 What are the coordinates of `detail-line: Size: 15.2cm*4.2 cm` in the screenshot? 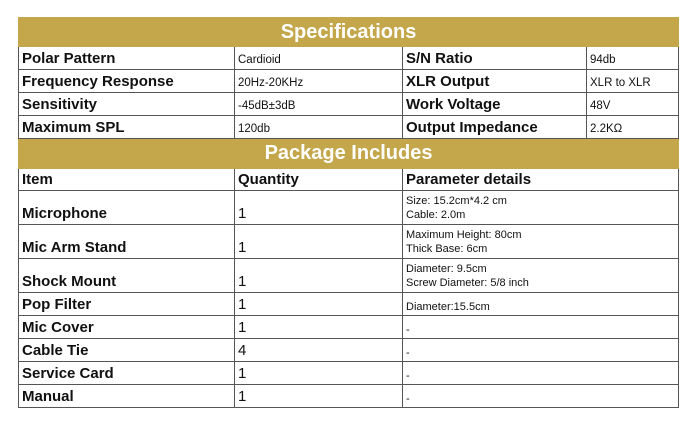 It's located at (456, 200).